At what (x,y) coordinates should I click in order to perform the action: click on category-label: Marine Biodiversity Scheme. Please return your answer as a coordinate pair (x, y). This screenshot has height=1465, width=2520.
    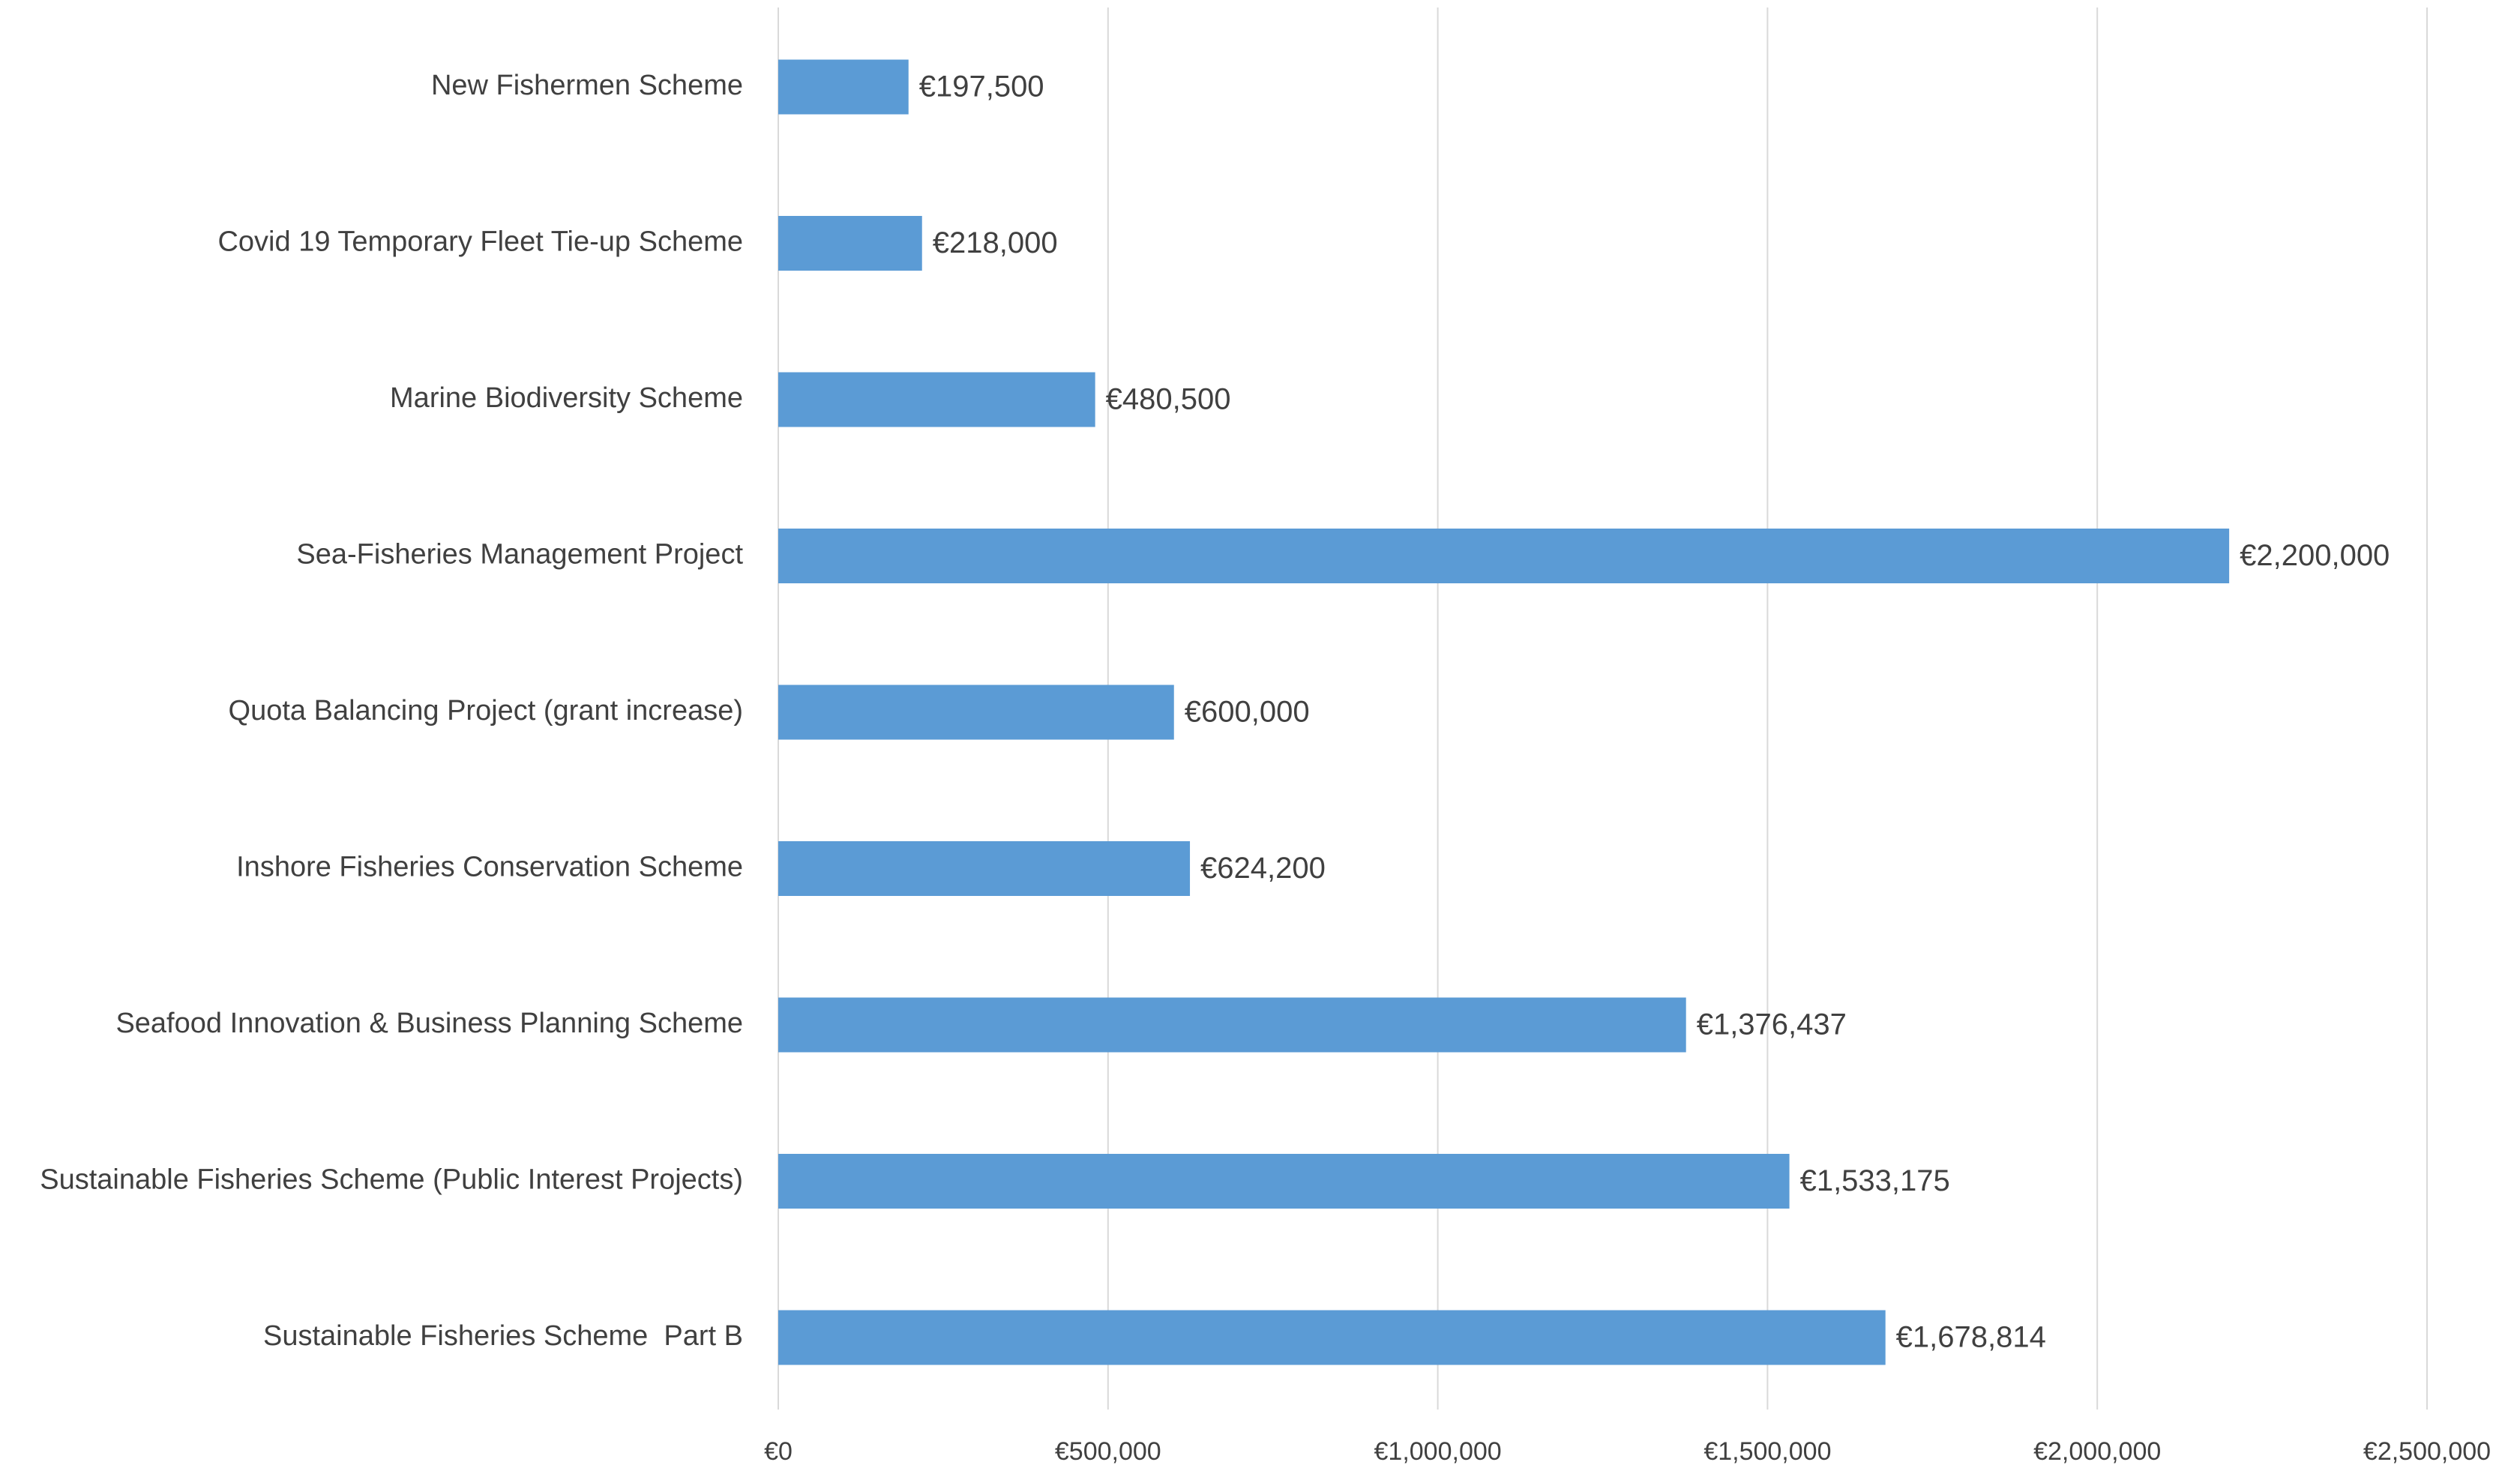
    Looking at the image, I should click on (566, 398).